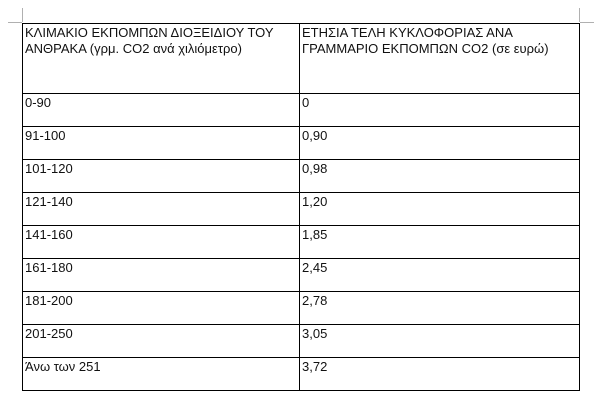 The width and height of the screenshot is (596, 405). Describe the element at coordinates (161, 143) in the screenshot. I see `range-cell: 91-100` at that location.